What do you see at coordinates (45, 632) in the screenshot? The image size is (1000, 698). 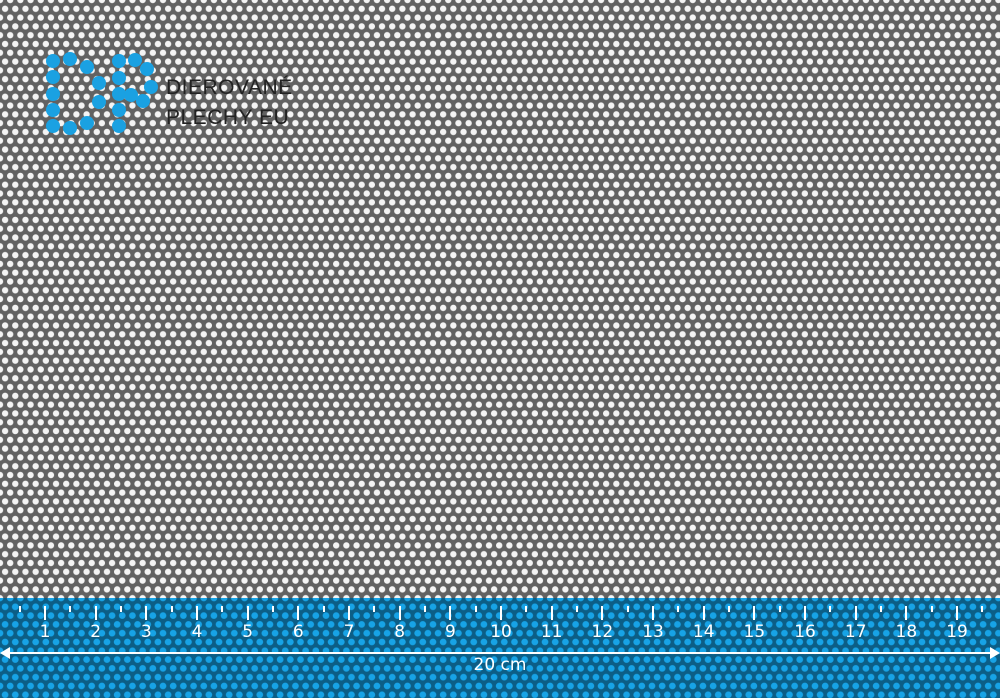 I see `tick-label: 1` at bounding box center [45, 632].